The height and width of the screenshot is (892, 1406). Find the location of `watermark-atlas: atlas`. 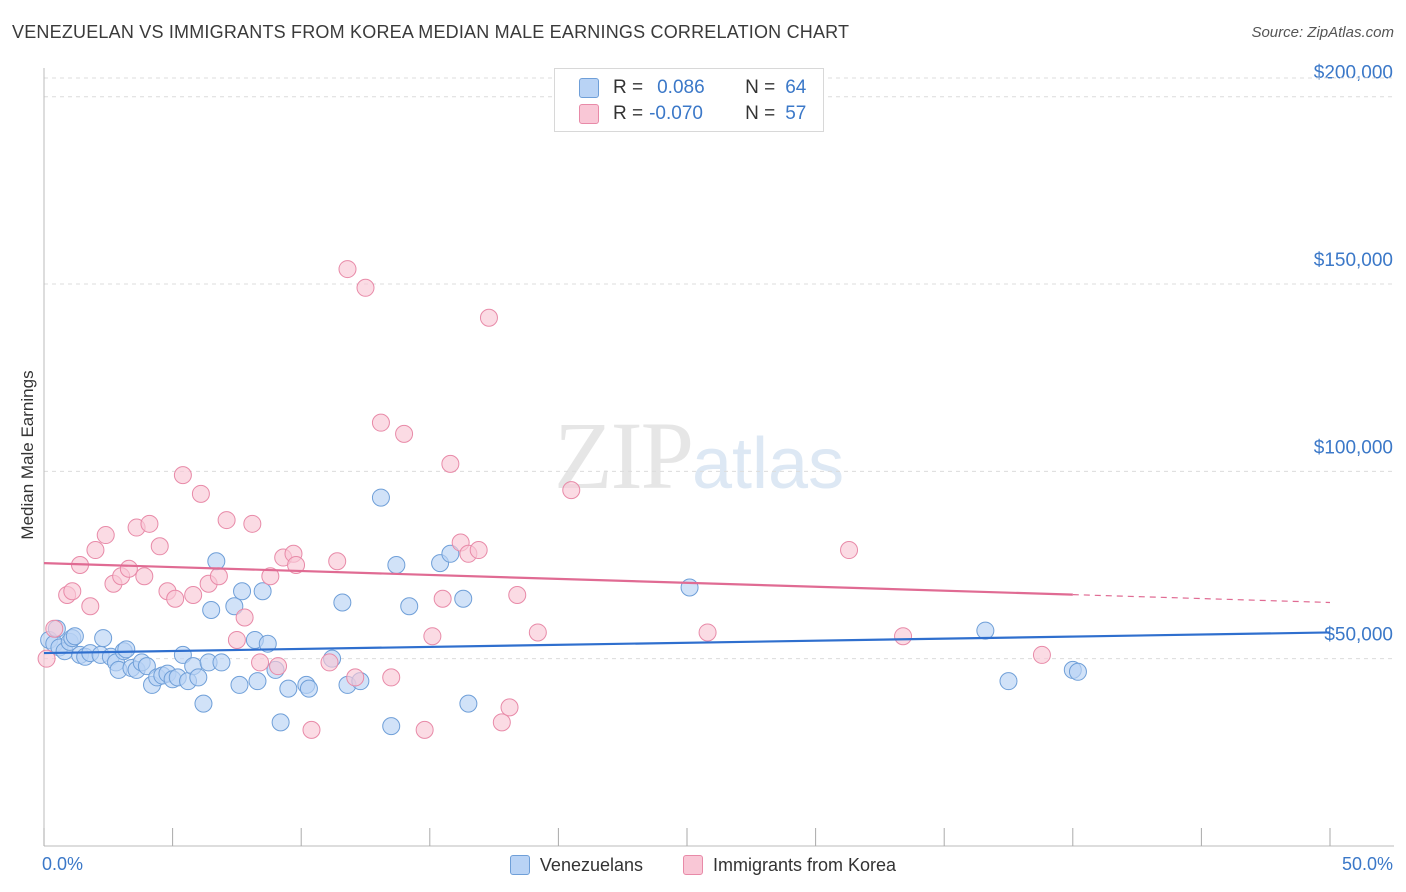

watermark-atlas: atlas is located at coordinates (768, 464).